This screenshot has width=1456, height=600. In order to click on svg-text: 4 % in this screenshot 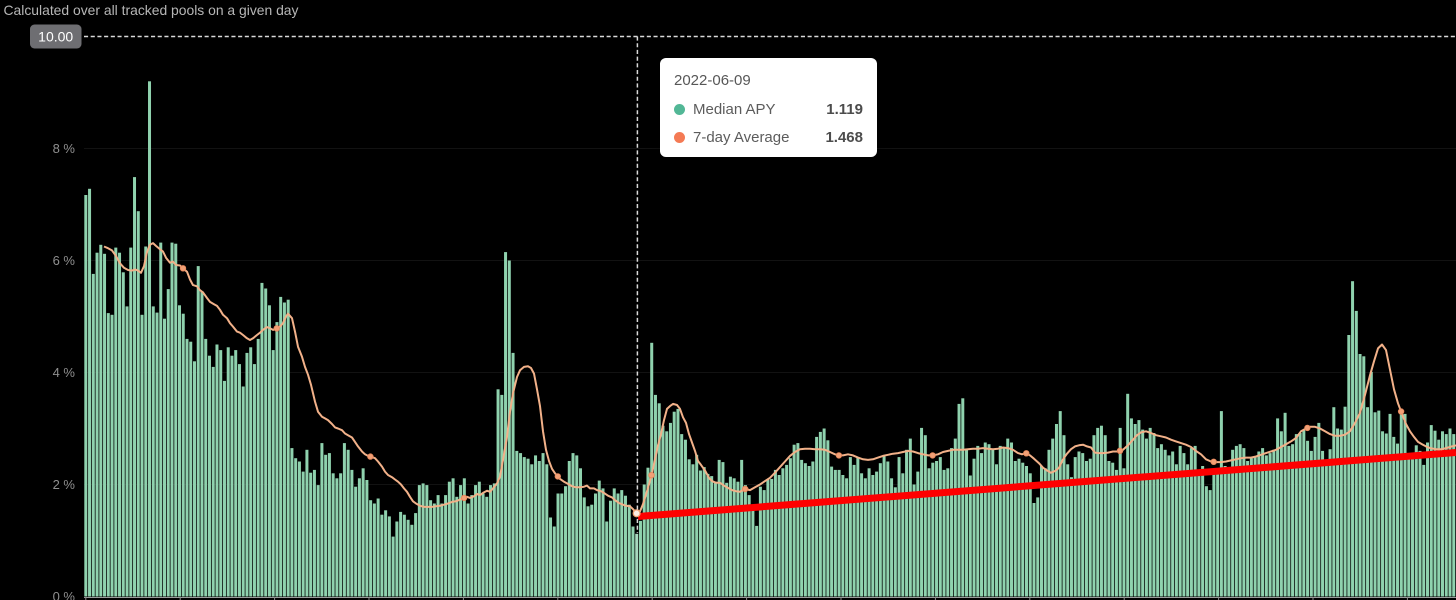, I will do `click(64, 372)`.